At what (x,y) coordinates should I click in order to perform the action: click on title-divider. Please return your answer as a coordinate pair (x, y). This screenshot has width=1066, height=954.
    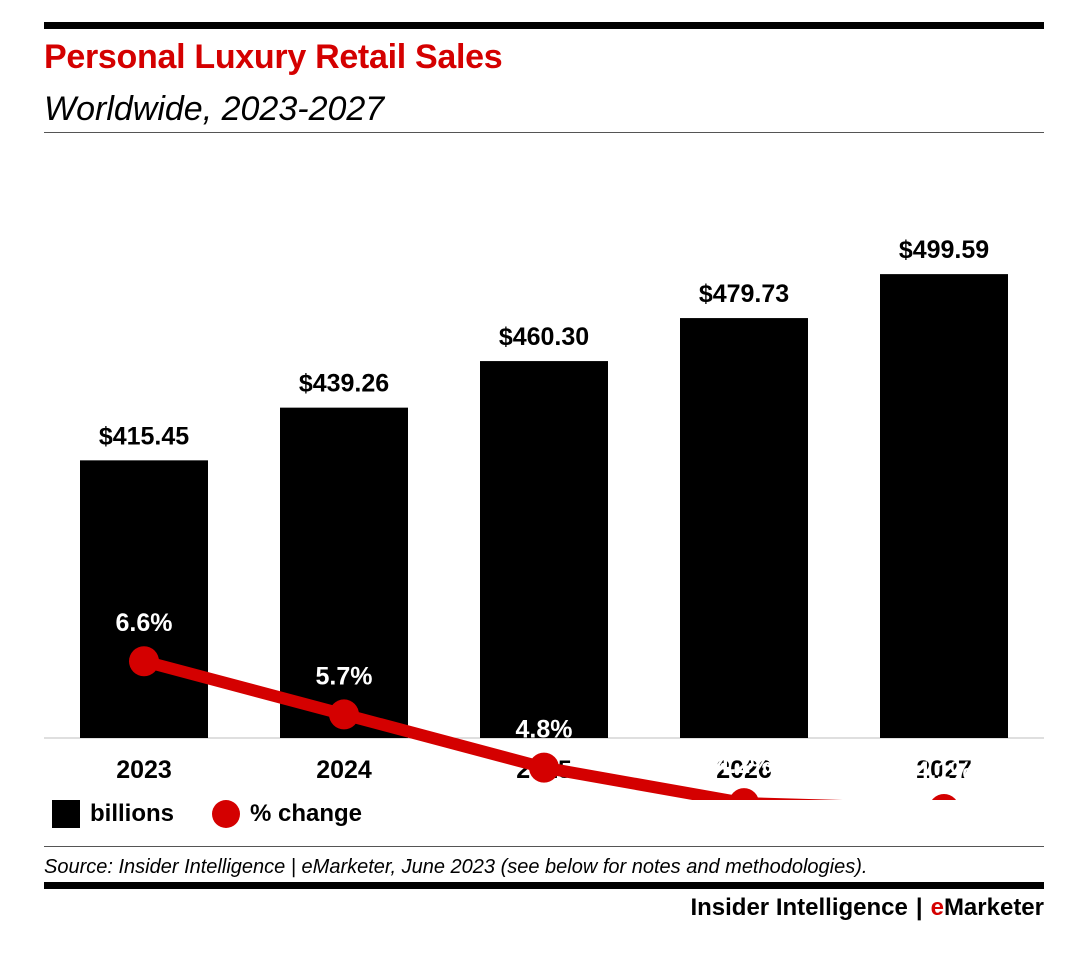
    Looking at the image, I should click on (544, 132).